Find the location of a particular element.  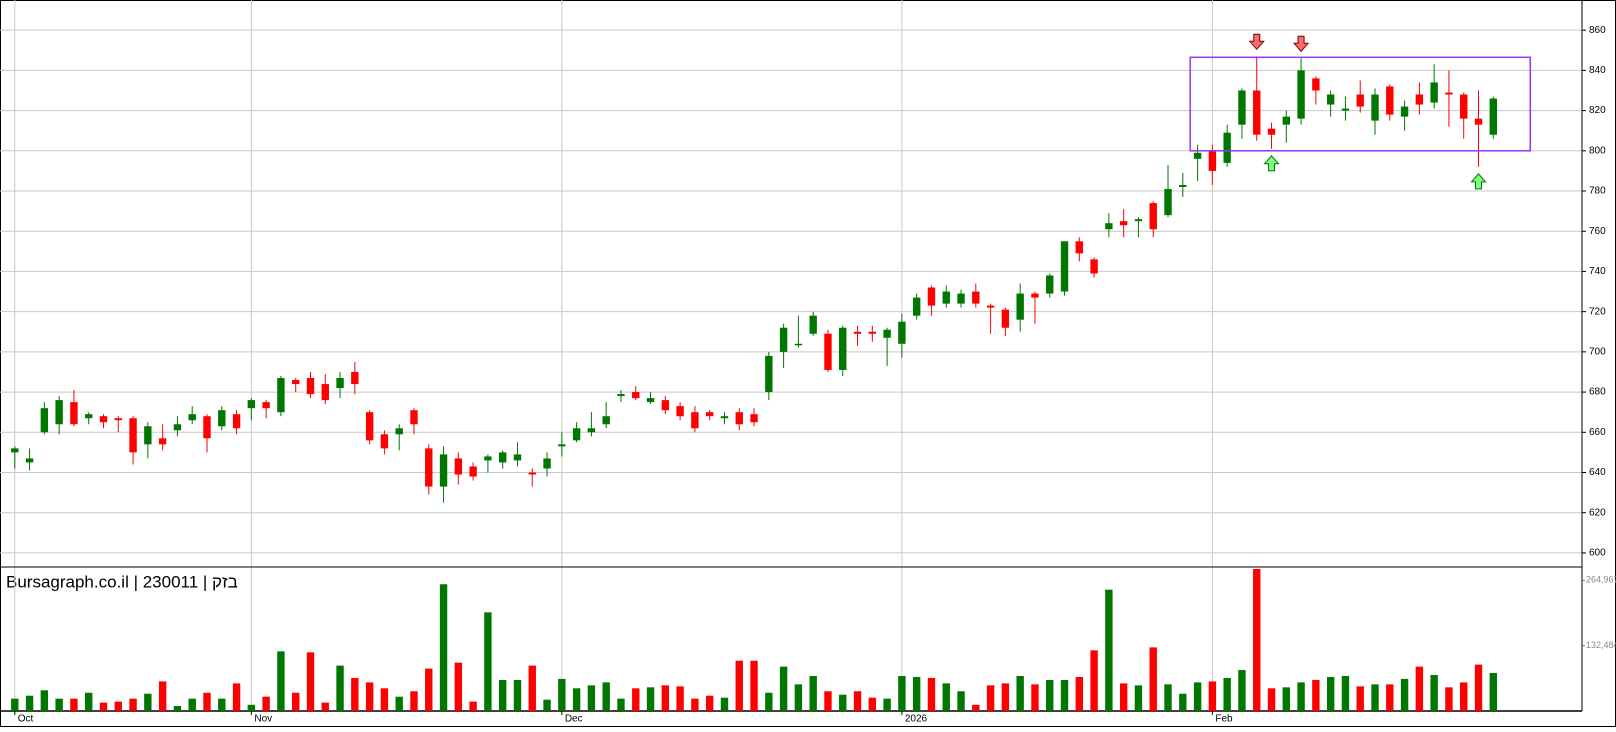

y-tick-label: 700 is located at coordinates (1597, 352).